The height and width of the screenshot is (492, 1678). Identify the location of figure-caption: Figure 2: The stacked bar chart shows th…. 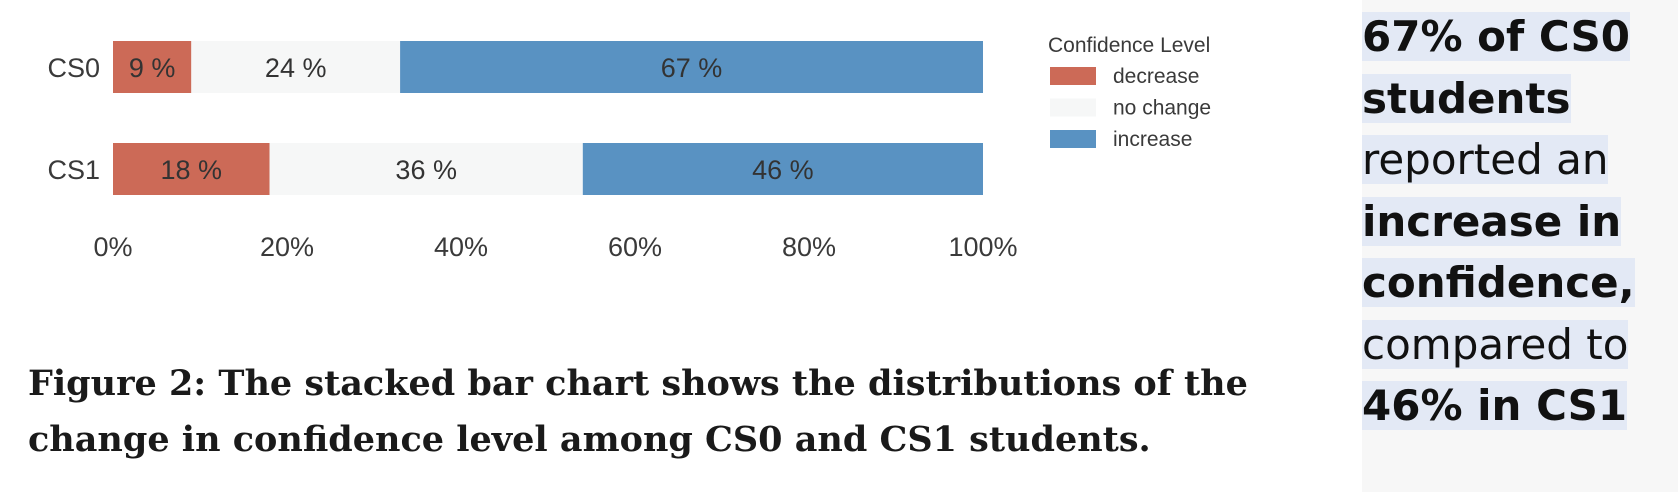
(638, 411).